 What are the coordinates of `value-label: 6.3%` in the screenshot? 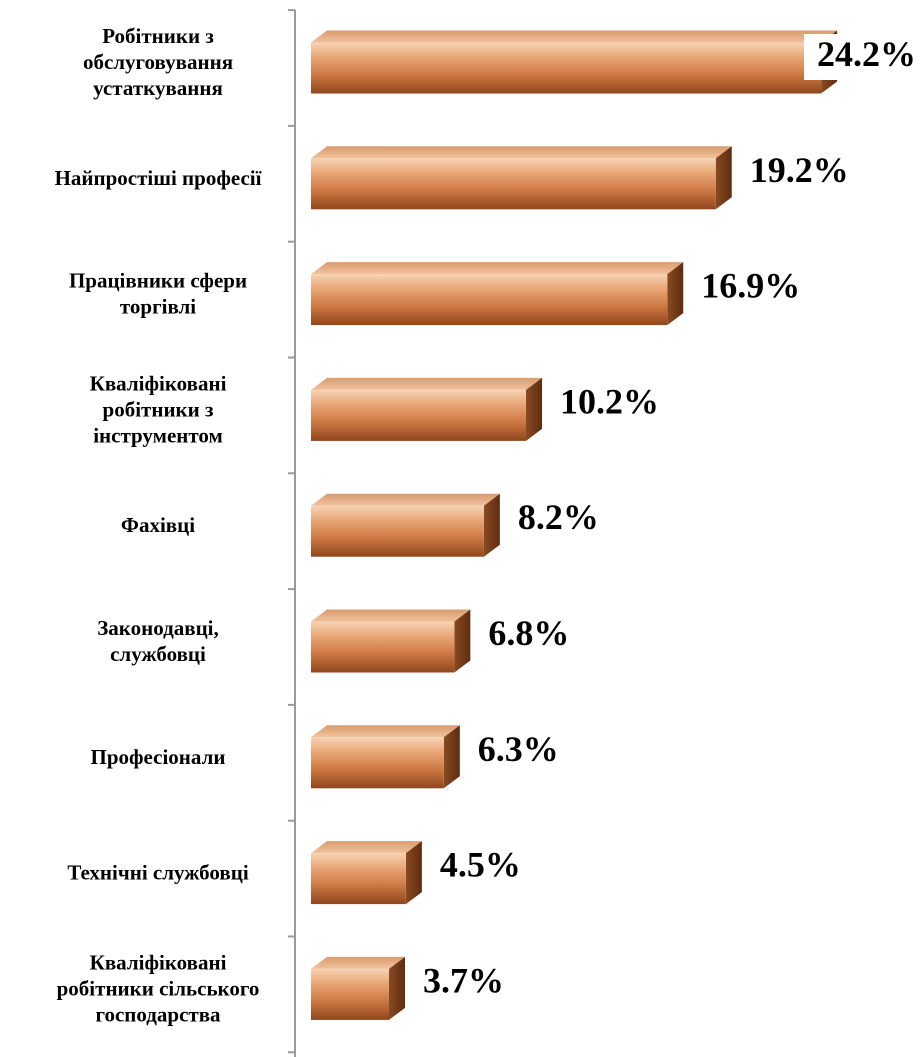 It's located at (518, 749).